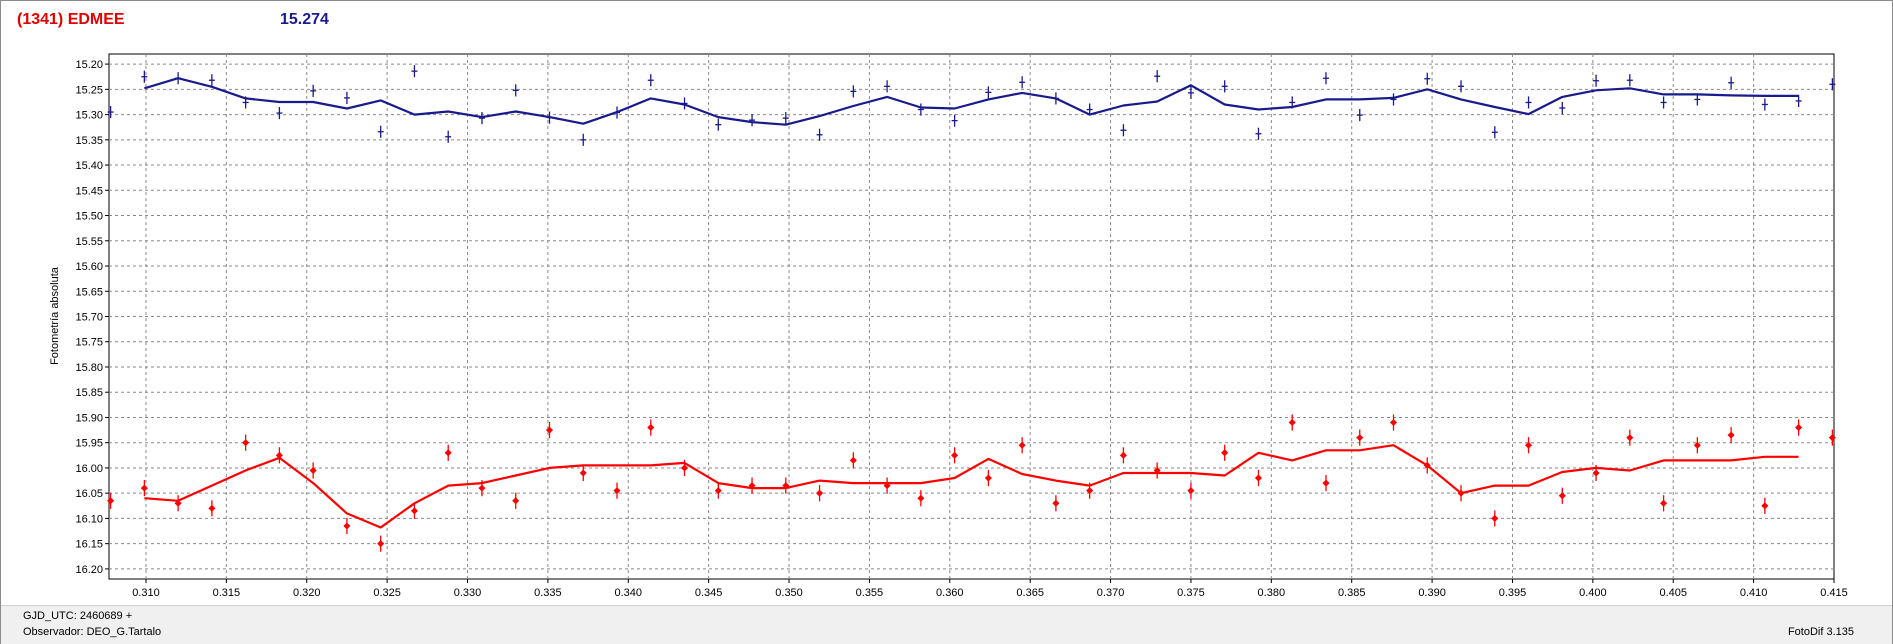  I want to click on x-tick-label: 0.405, so click(1673, 593).